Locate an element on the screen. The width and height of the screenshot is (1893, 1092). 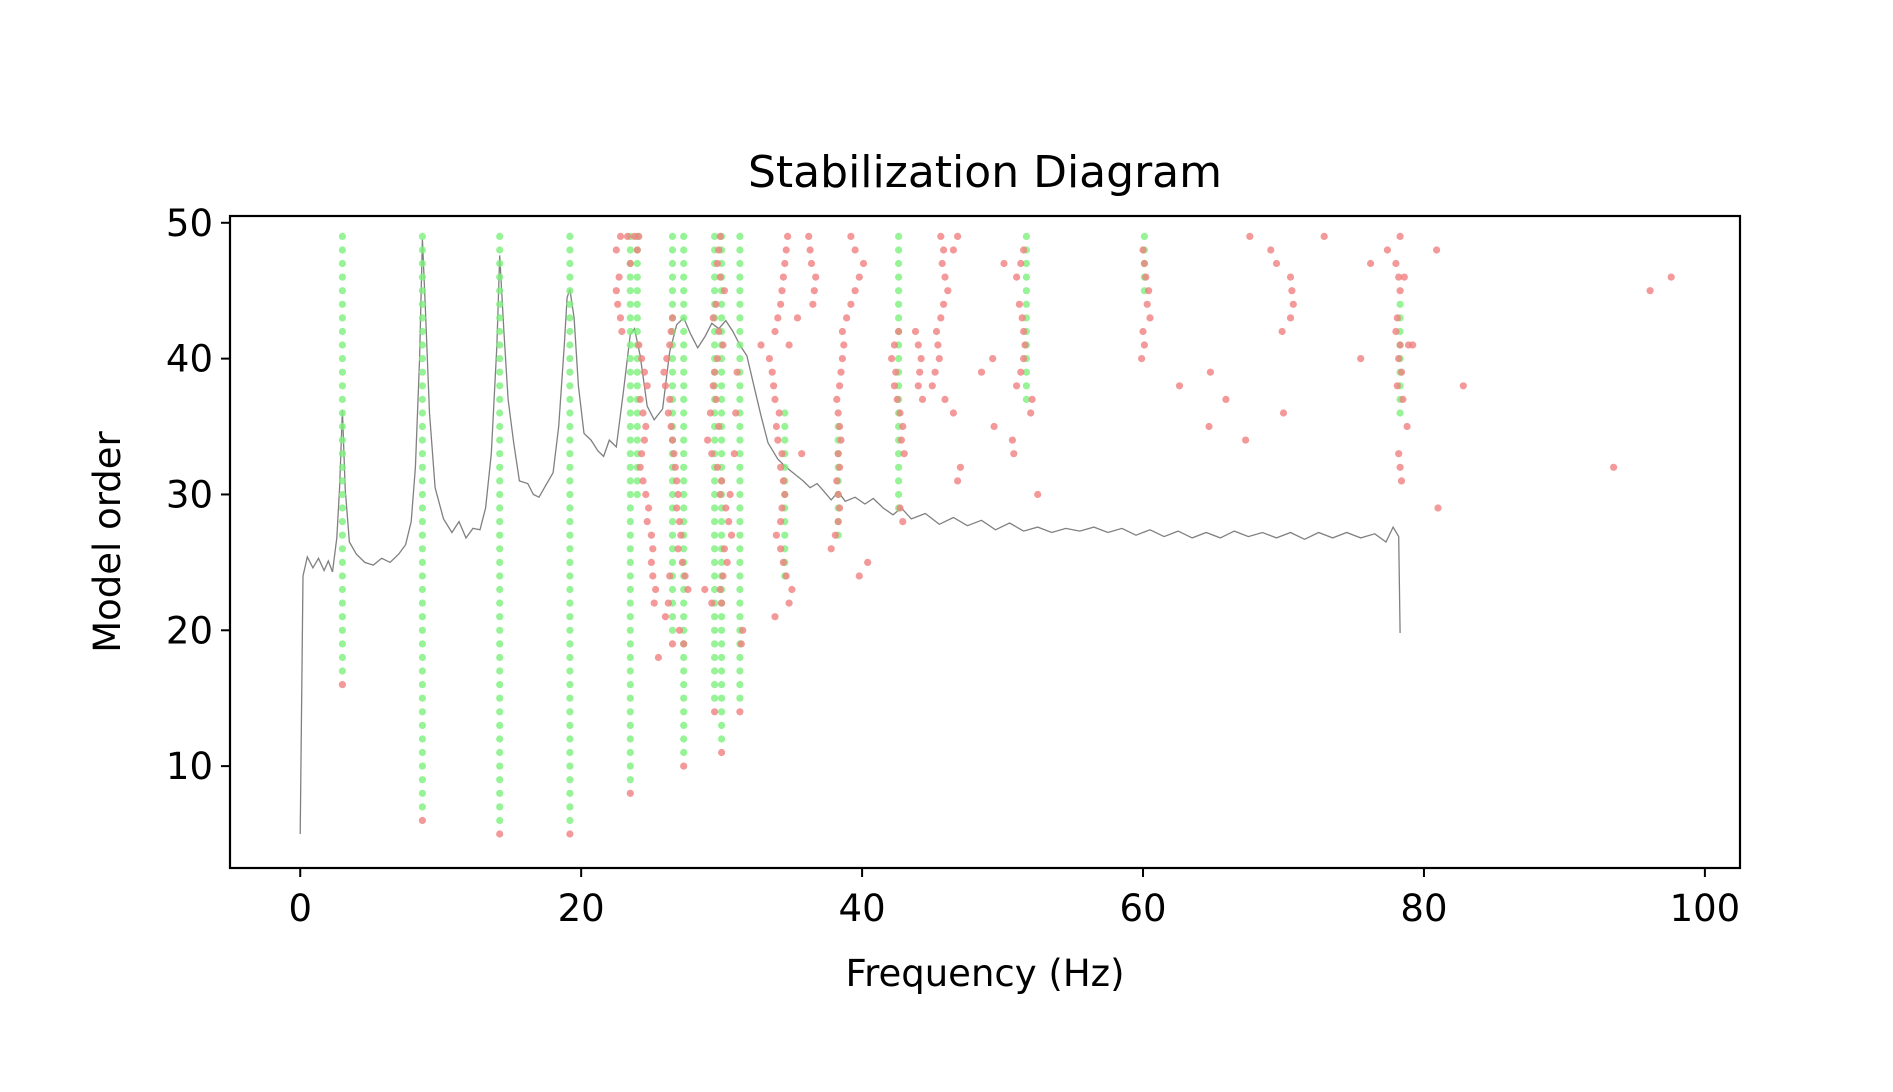
y-tick-label: 50 is located at coordinates (189, 223).